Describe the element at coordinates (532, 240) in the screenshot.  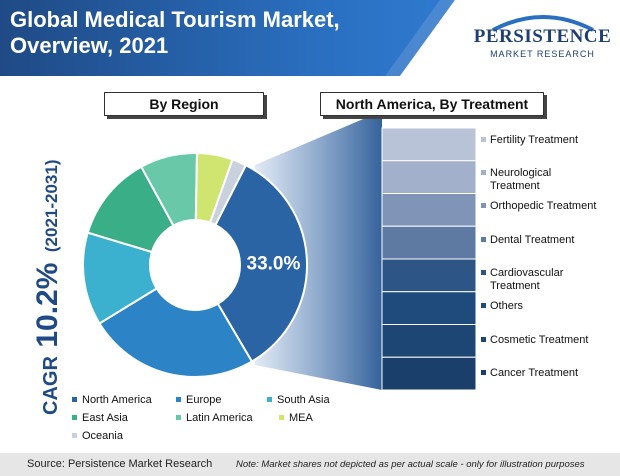
I see `treatment-text: Dental Treatment` at that location.